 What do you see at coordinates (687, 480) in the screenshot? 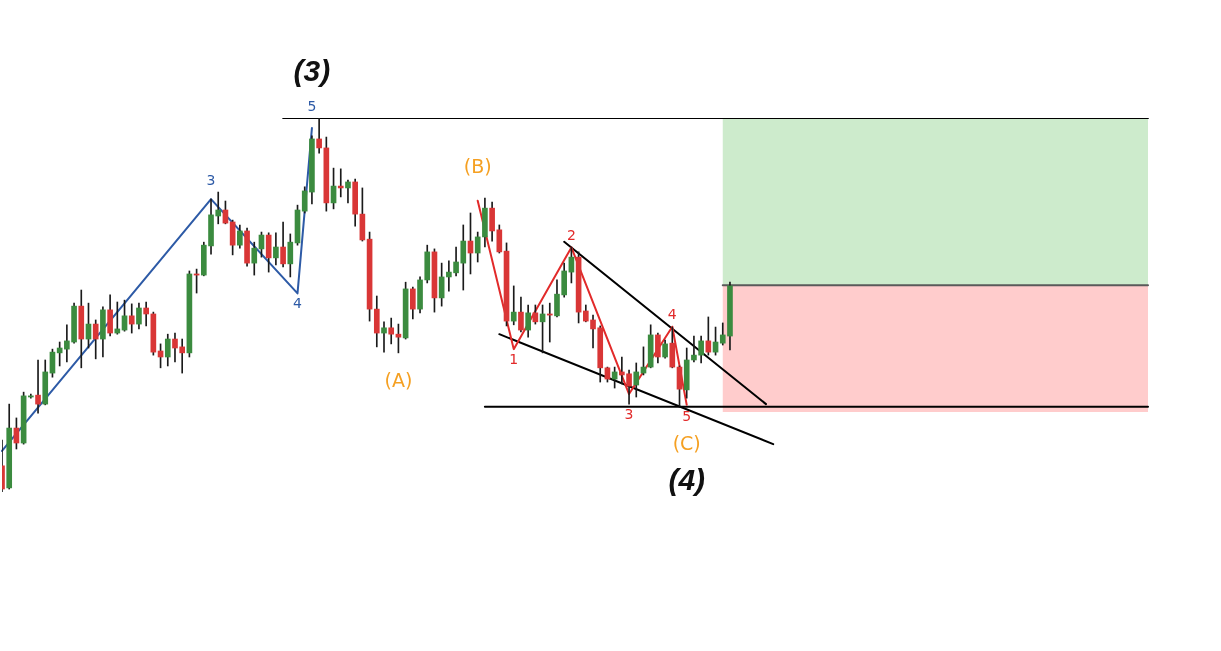
I see `annotation: (4)` at bounding box center [687, 480].